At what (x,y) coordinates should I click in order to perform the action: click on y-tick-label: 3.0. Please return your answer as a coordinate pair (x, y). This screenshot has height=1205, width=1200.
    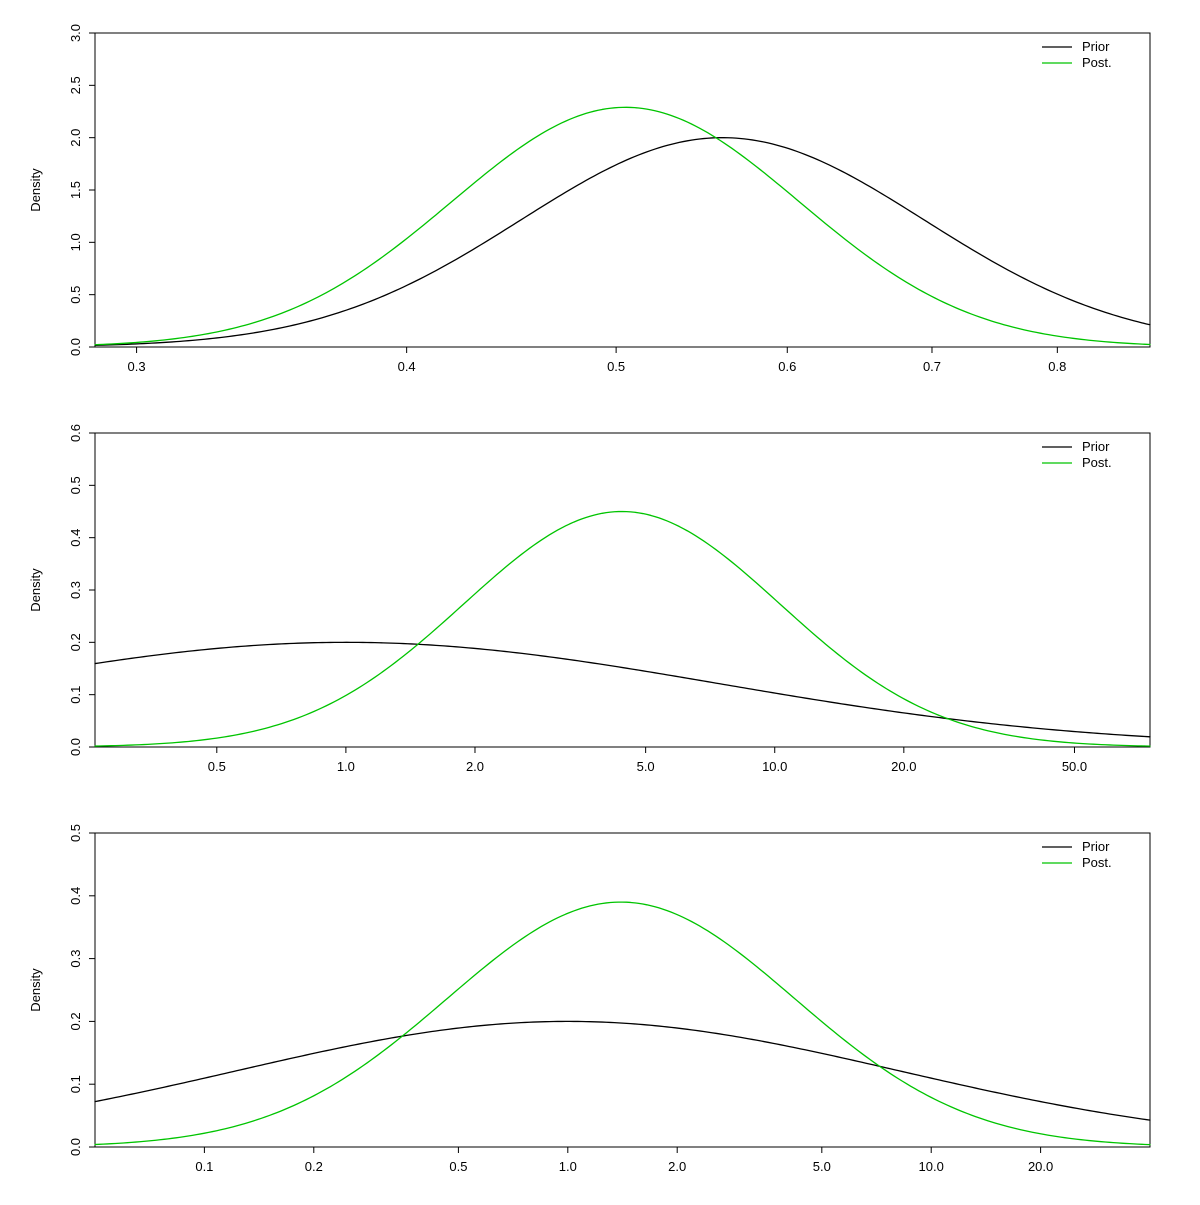
    Looking at the image, I should click on (75, 33).